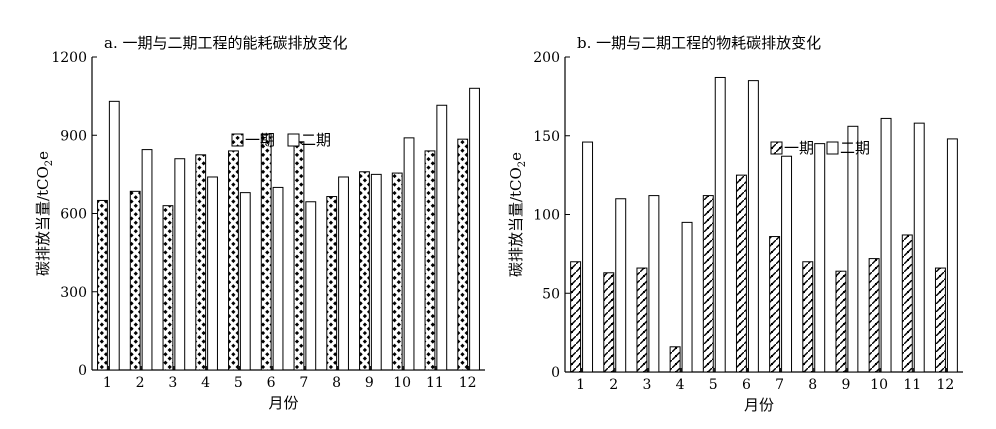 The image size is (996, 429). Describe the element at coordinates (699, 43) in the screenshot. I see `chart-title: b. 一期与二期工程的物耗碳排放变化` at that location.